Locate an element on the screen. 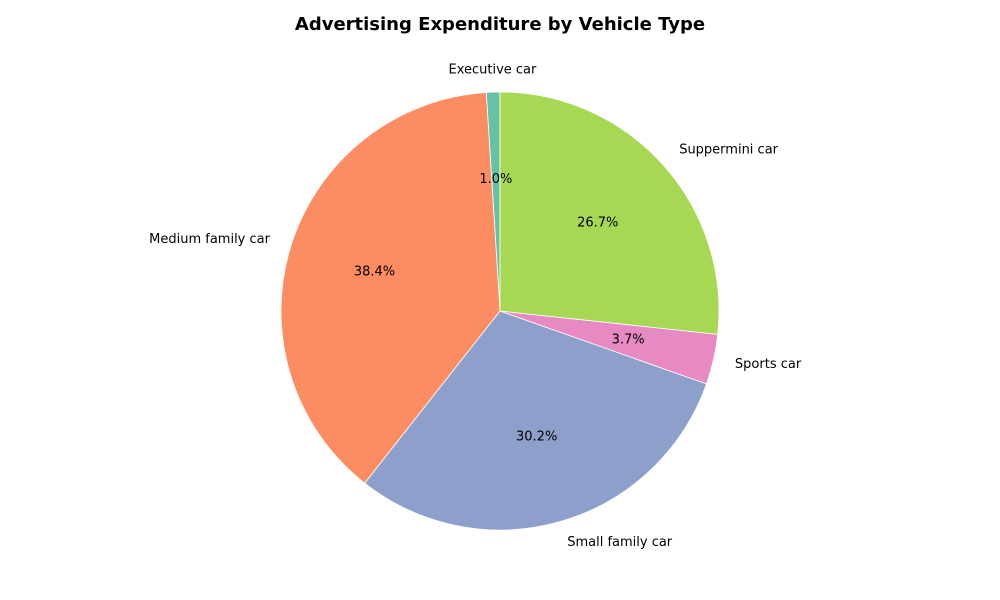  slice-percent-label: 3.7% is located at coordinates (628, 340).